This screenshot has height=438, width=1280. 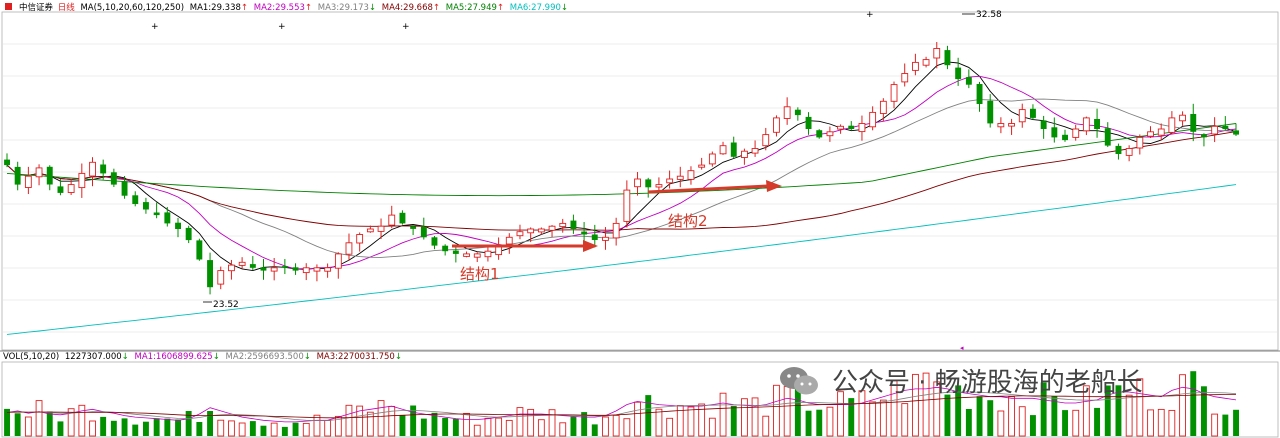 What do you see at coordinates (145, 357) in the screenshot?
I see `vol-ma1-label: MA1:` at bounding box center [145, 357].